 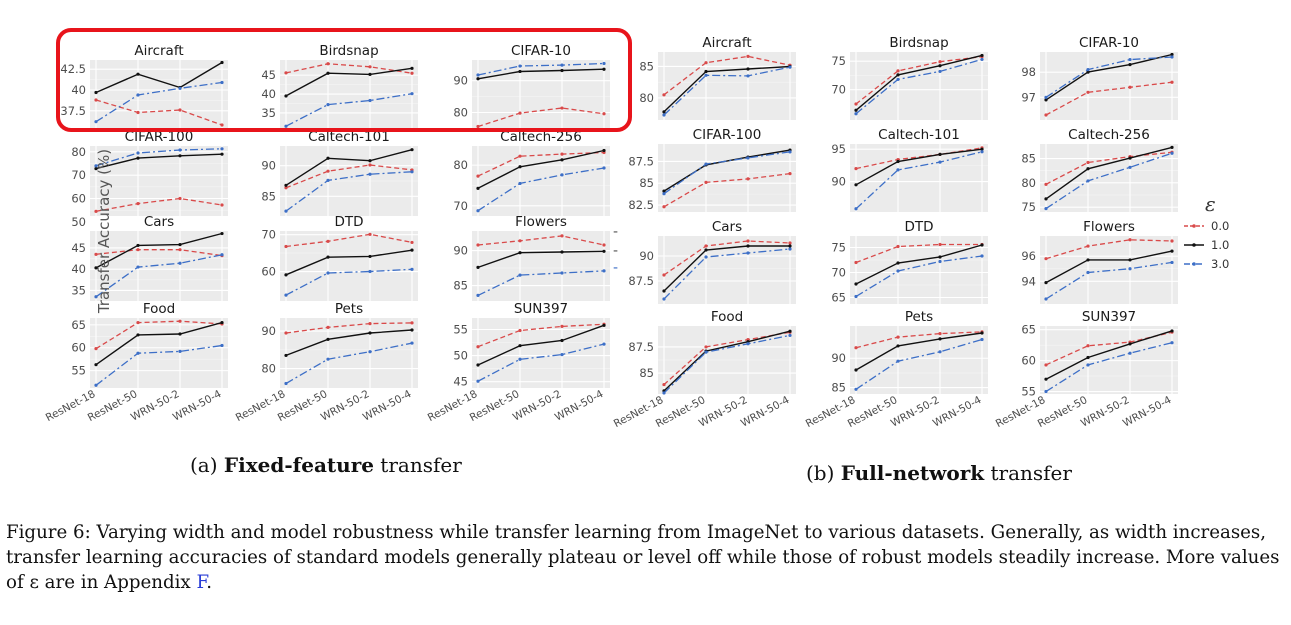 What do you see at coordinates (939, 473) in the screenshot?
I see `subfigure-label-b: (b) Full-network transfer` at bounding box center [939, 473].